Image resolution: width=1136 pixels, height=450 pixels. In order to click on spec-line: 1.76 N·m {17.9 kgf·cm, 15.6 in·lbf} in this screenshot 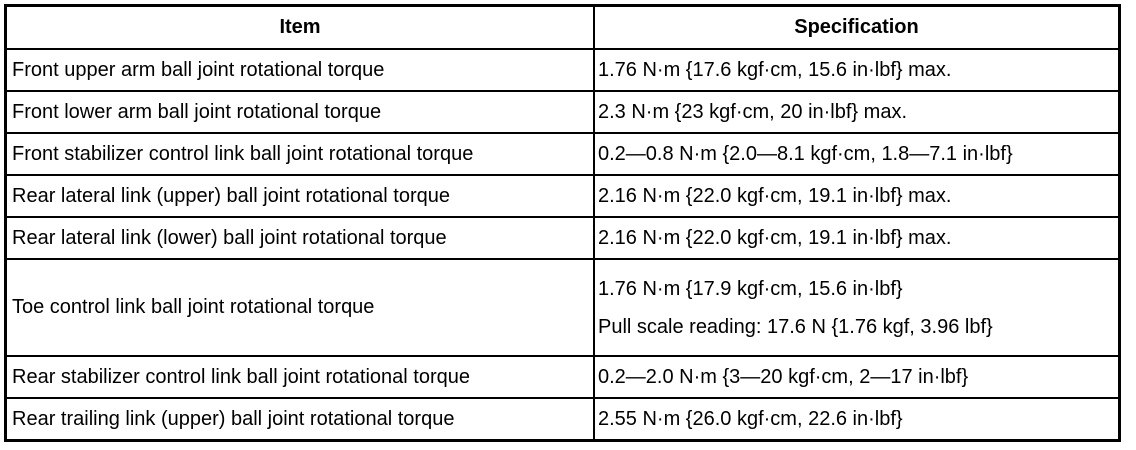, I will do `click(750, 288)`.